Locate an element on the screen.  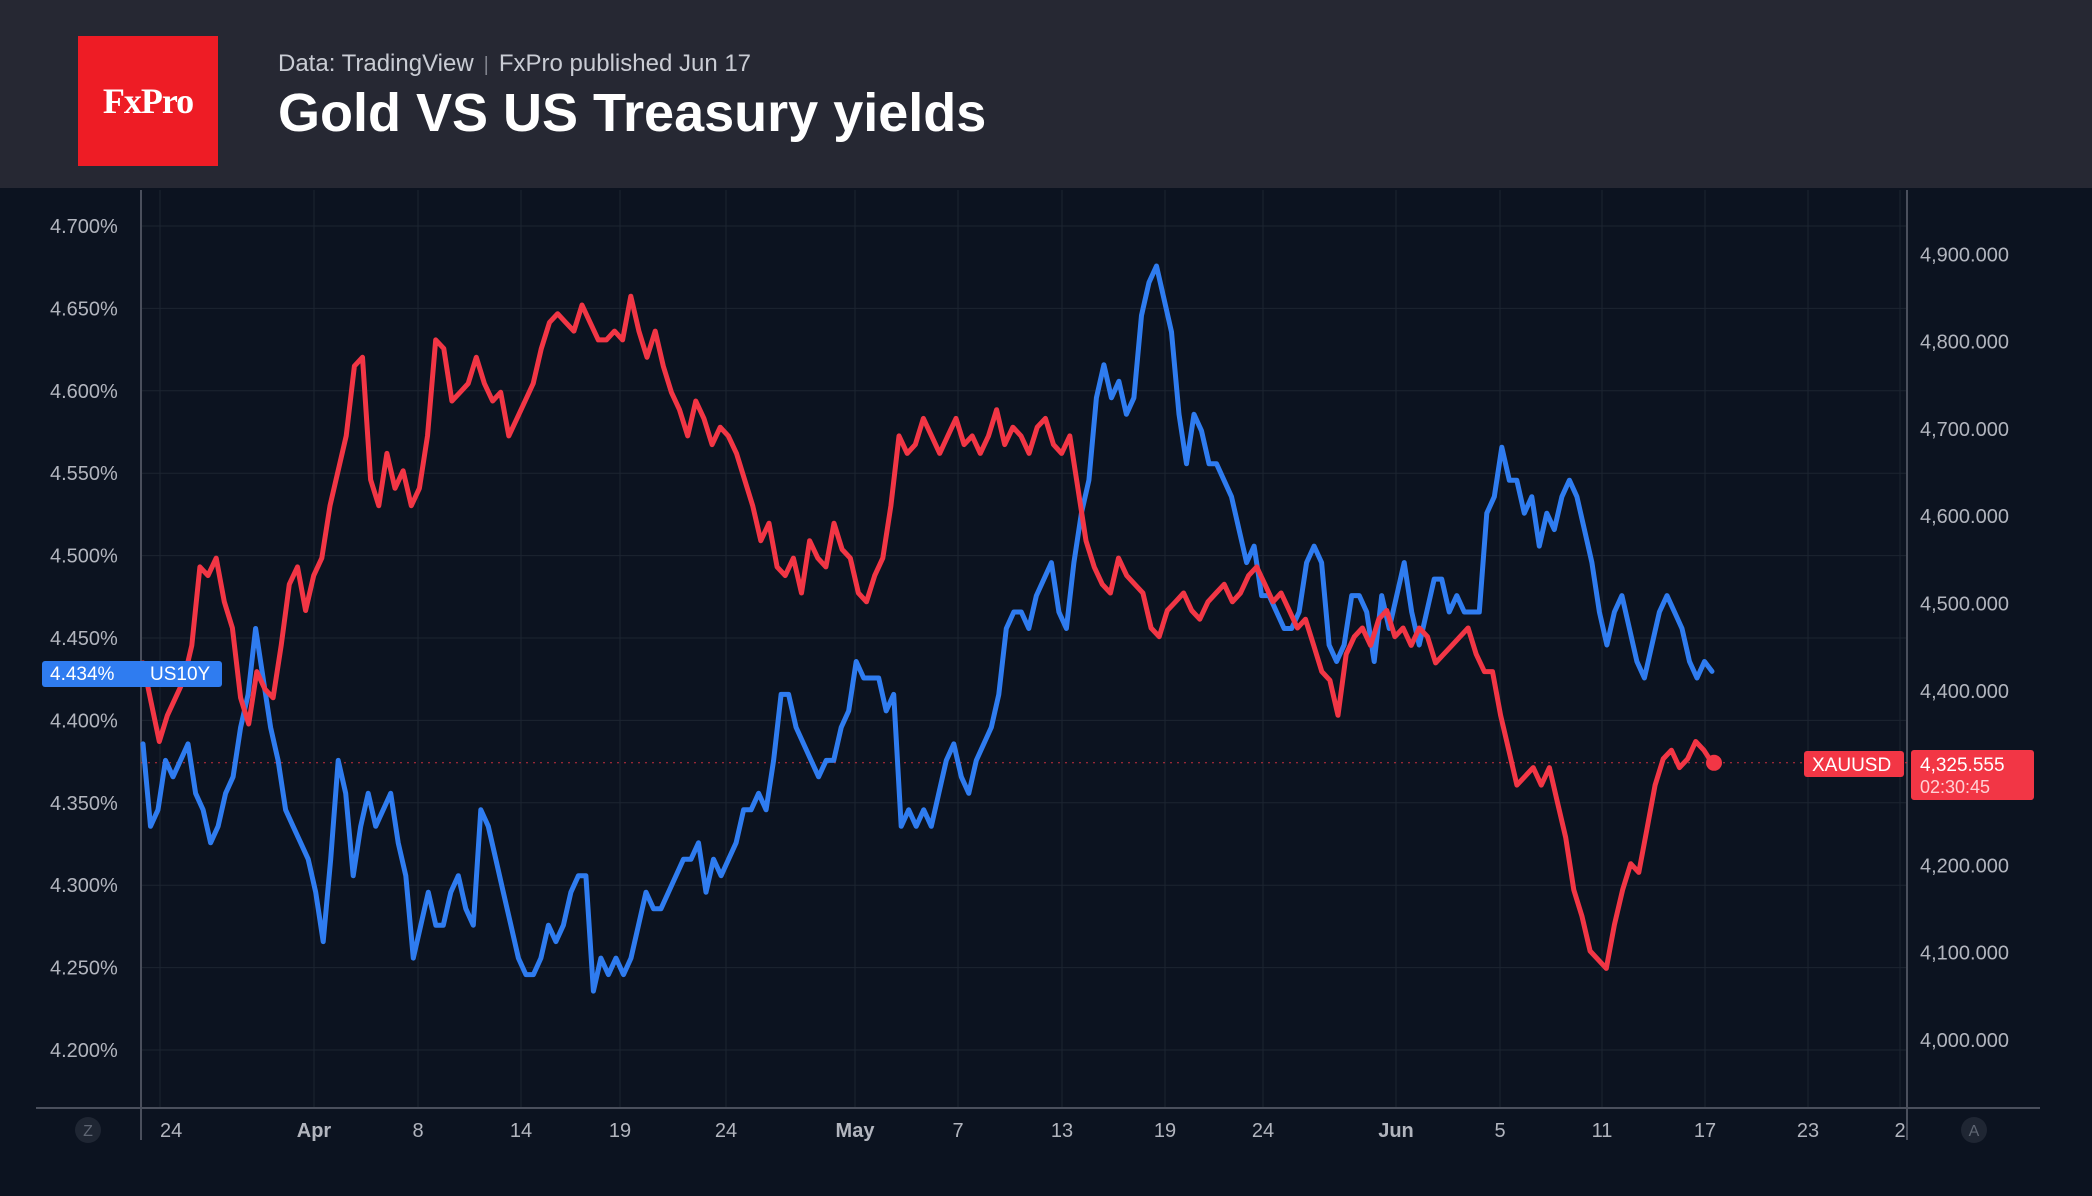
left-tick-label: 4.650% is located at coordinates (84, 309).